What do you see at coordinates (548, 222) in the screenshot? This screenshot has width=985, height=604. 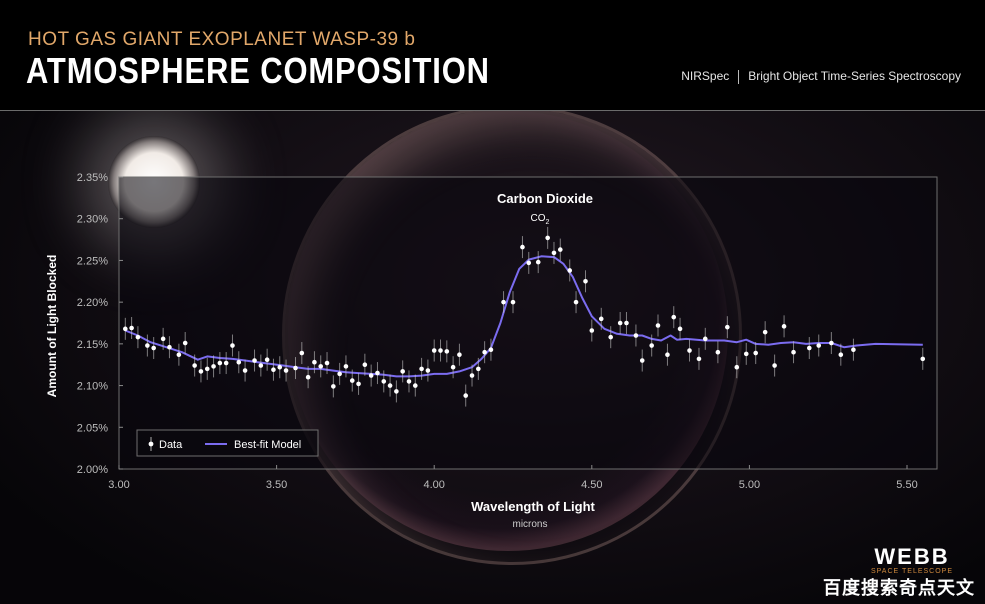 I see `annotation-formula-subscript: 2` at bounding box center [548, 222].